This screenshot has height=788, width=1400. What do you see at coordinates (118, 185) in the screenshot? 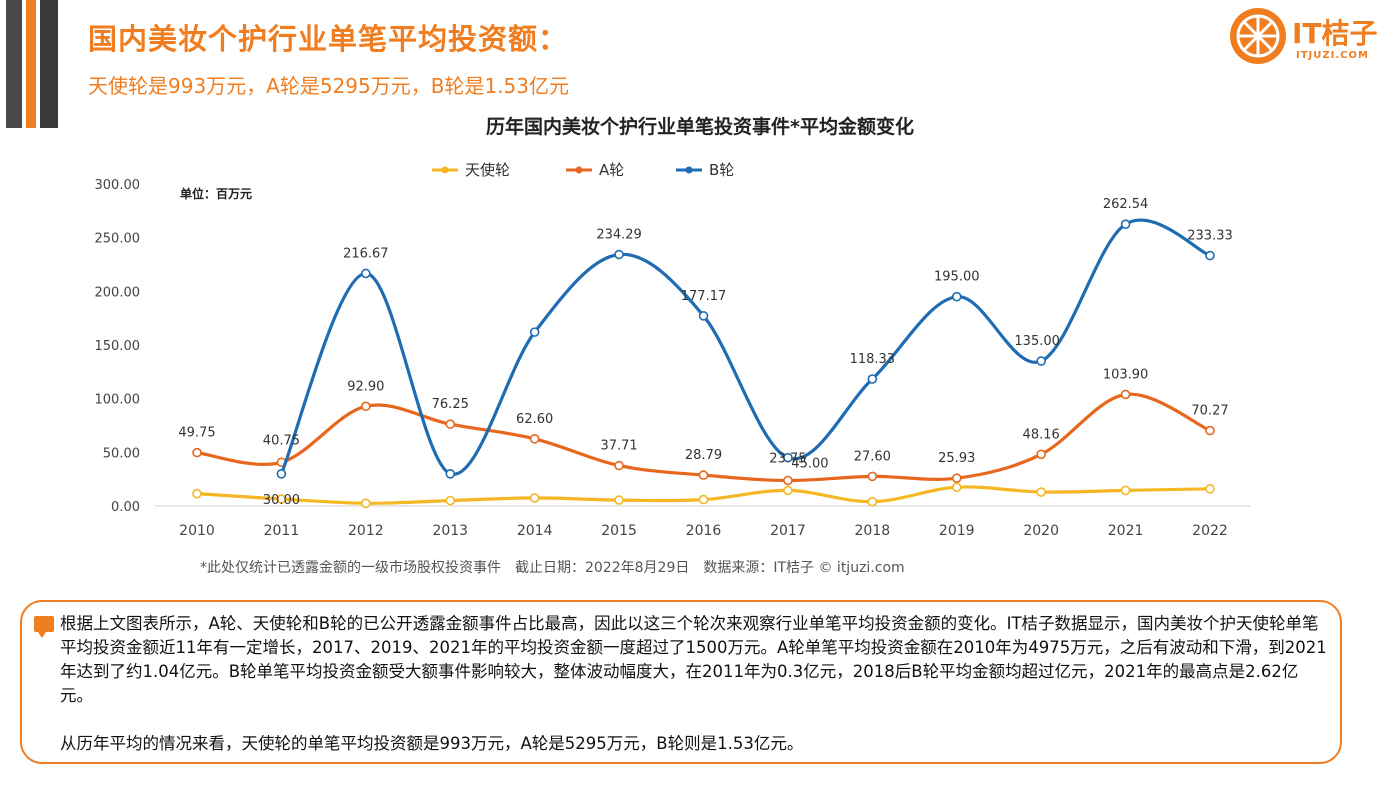
I see `y-tick-label: 300.00` at bounding box center [118, 185].